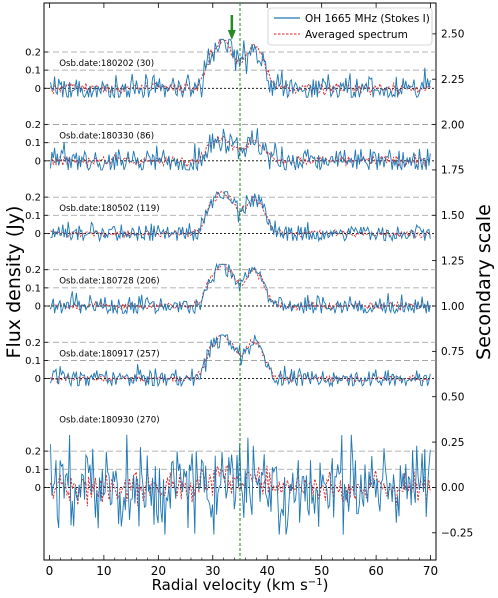 Image resolution: width=498 pixels, height=598 pixels. I want to click on legend: OH 1665 MHz (Stokes I) Averaged spectrum, so click(350, 26).